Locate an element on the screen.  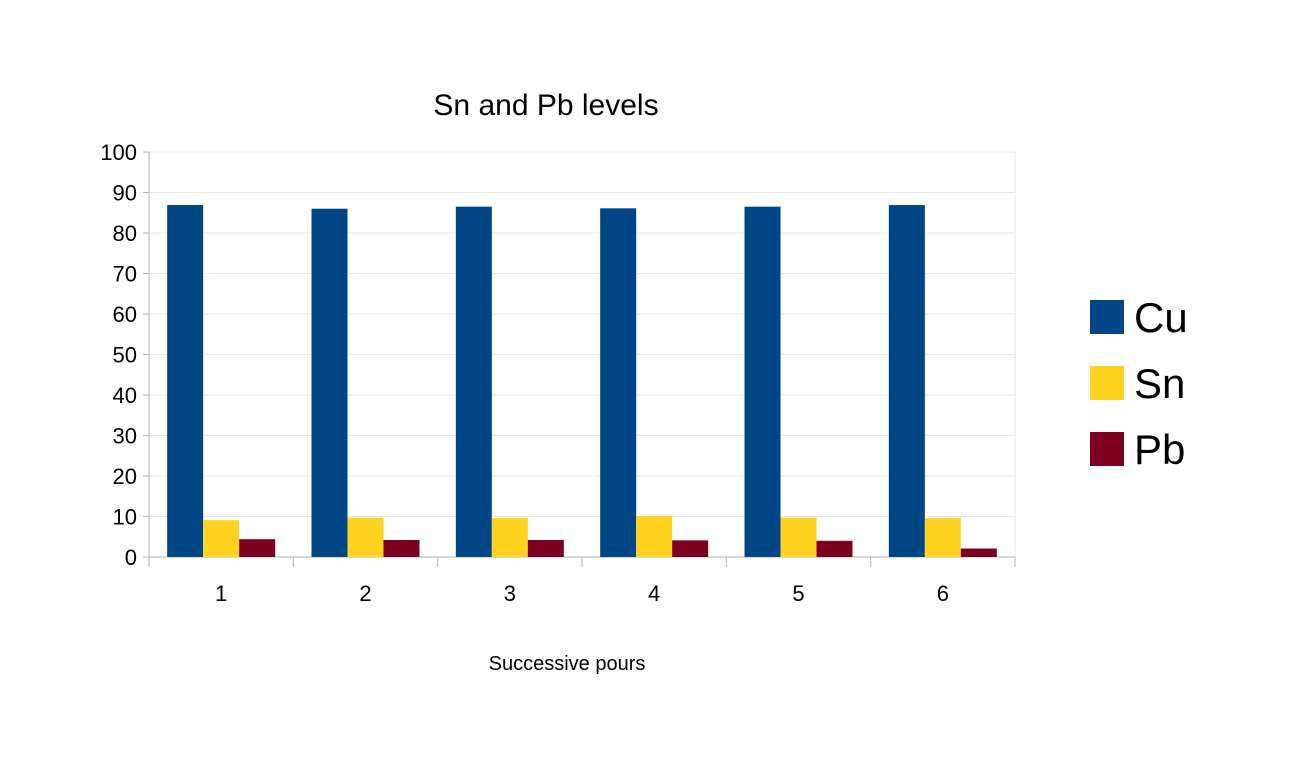
x-tick-label: 2 is located at coordinates (365, 593).